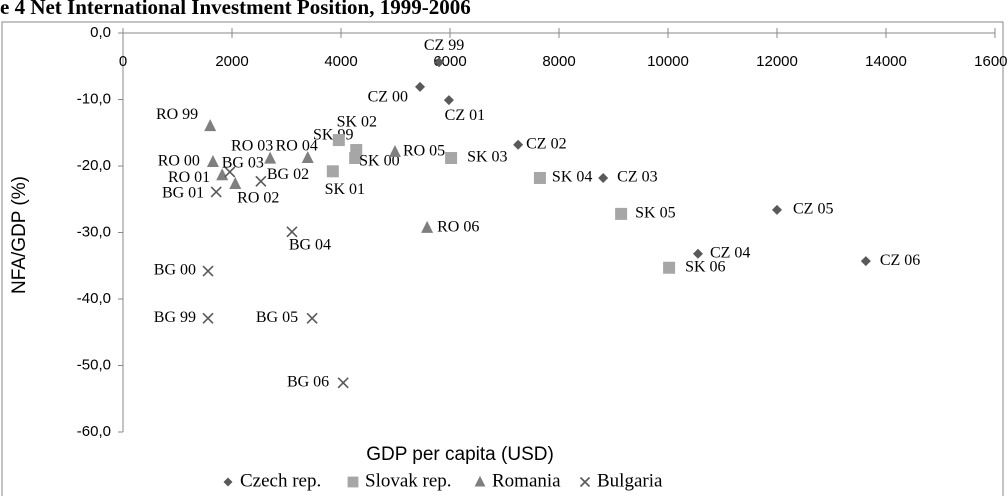  What do you see at coordinates (487, 157) in the screenshot?
I see `point-label: SK 03` at bounding box center [487, 157].